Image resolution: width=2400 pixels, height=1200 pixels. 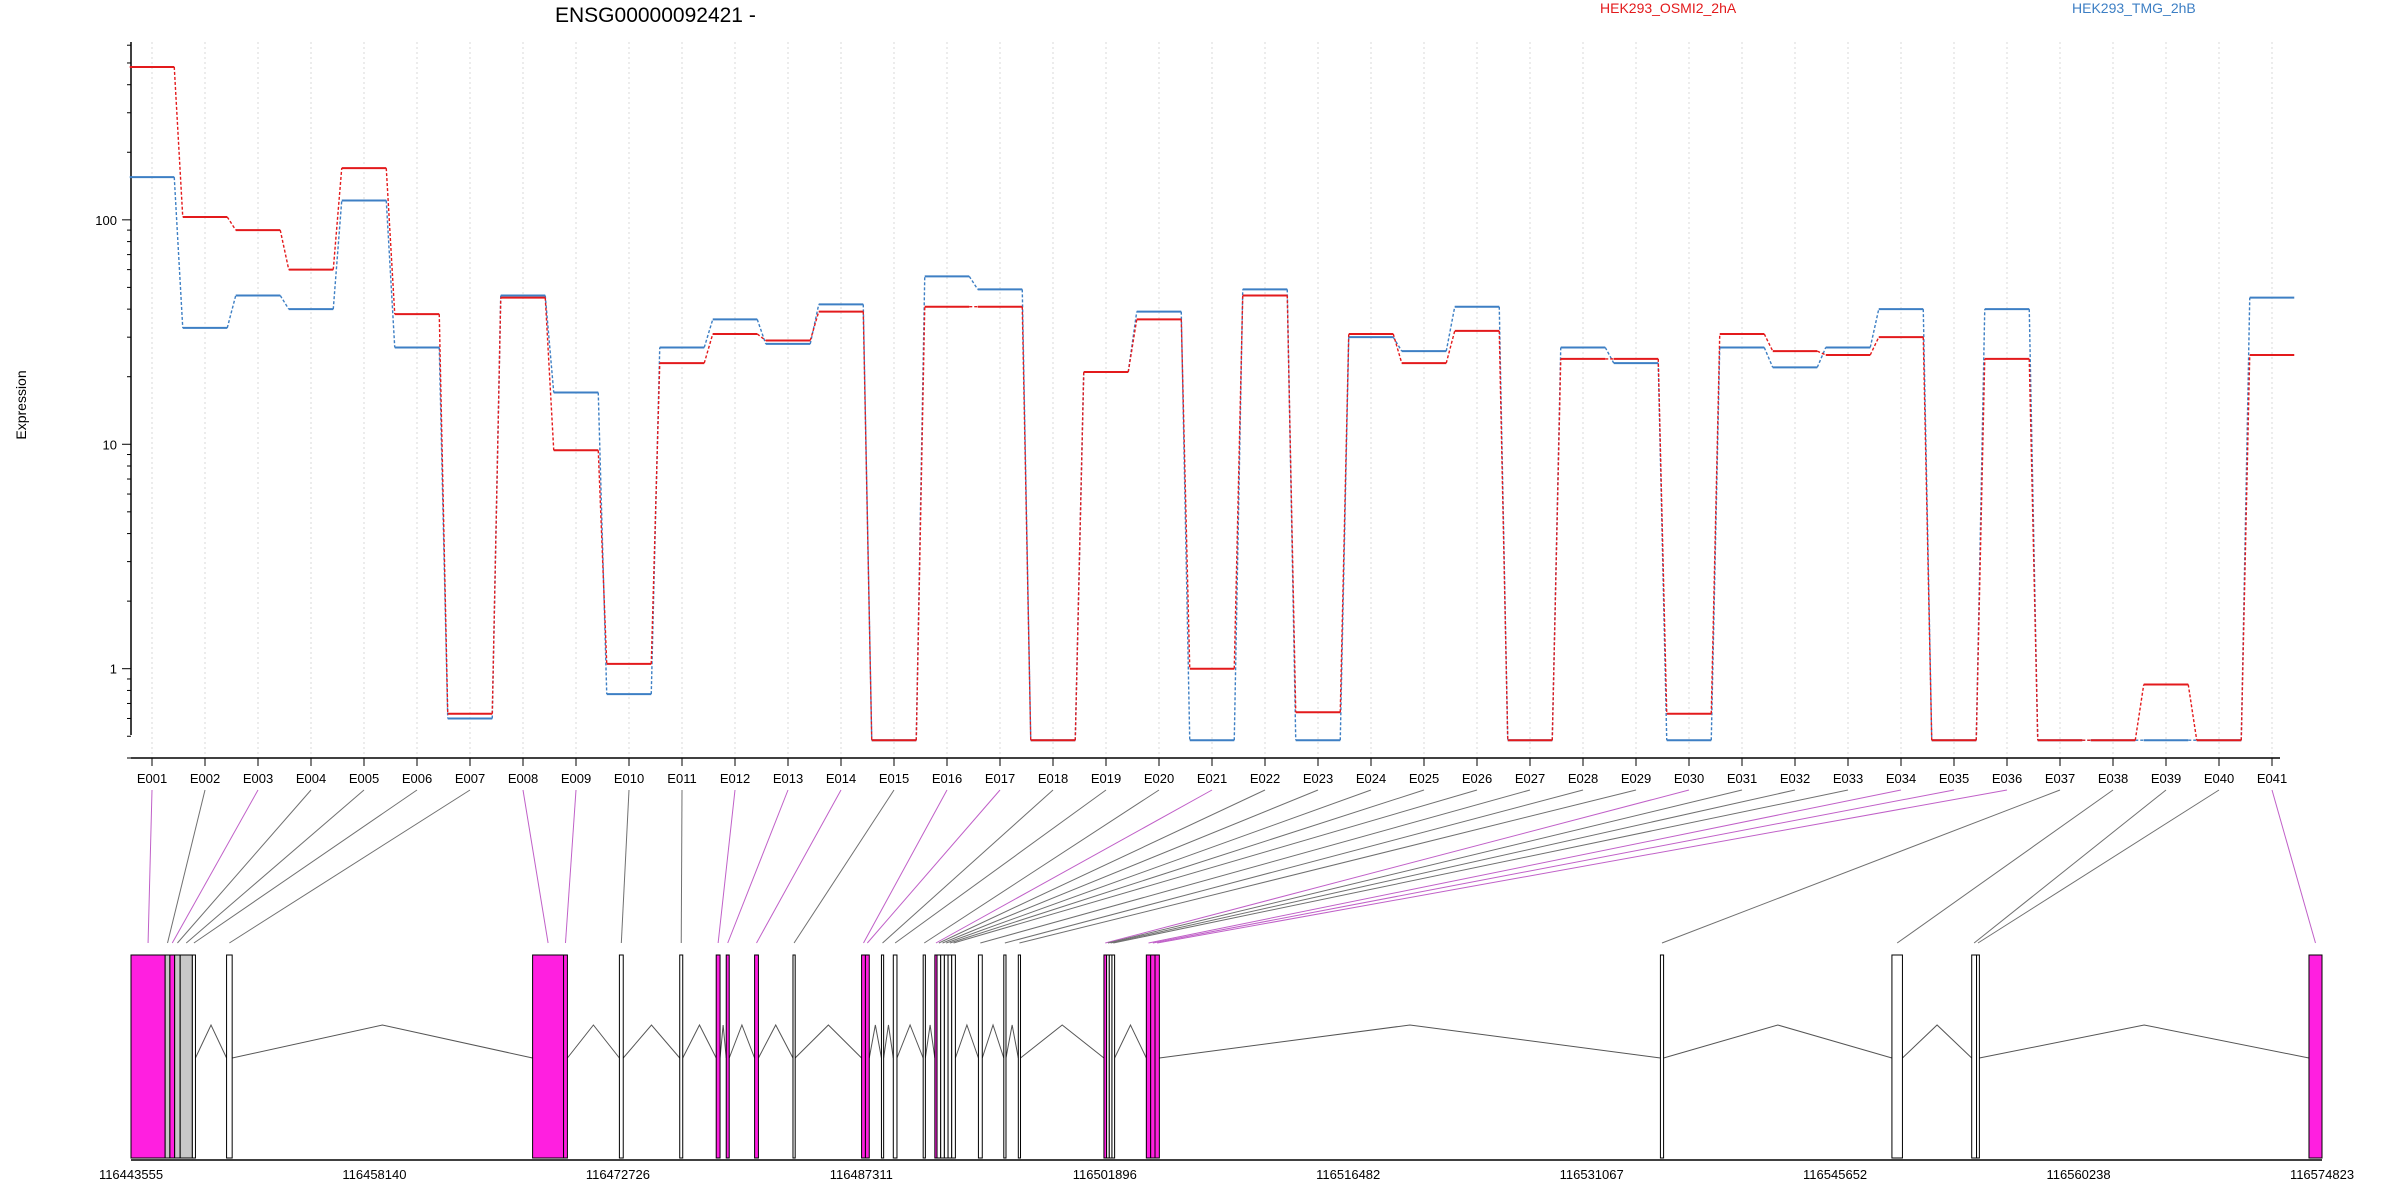 What do you see at coordinates (258, 778) in the screenshot?
I see `x-tick-label: E003` at bounding box center [258, 778].